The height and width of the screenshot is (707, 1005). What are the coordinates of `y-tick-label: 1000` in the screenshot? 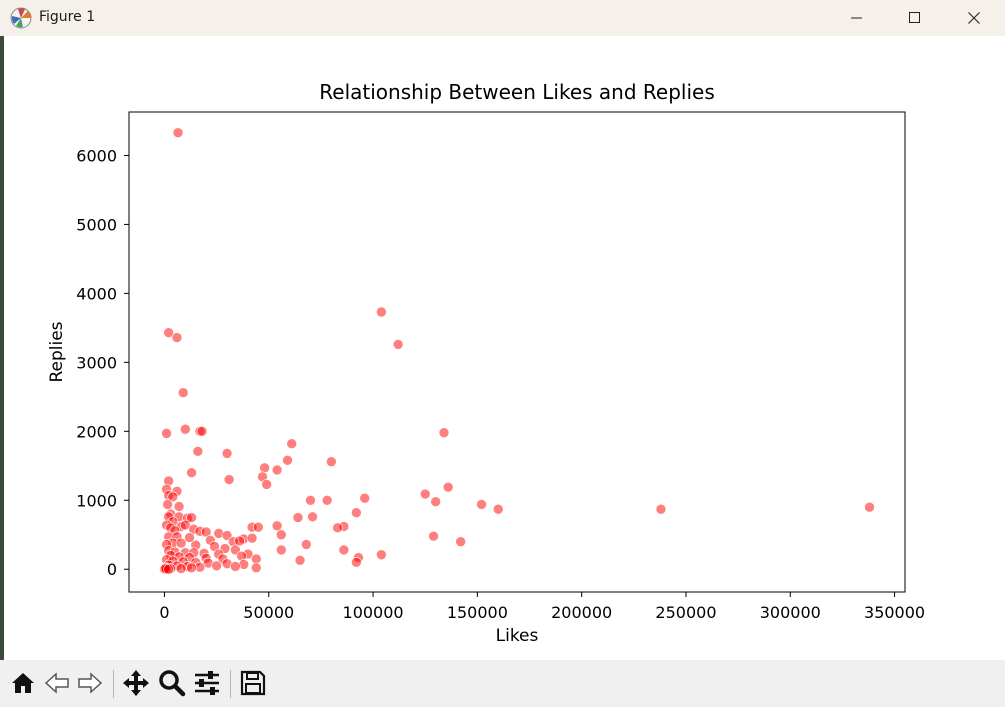 It's located at (96, 500).